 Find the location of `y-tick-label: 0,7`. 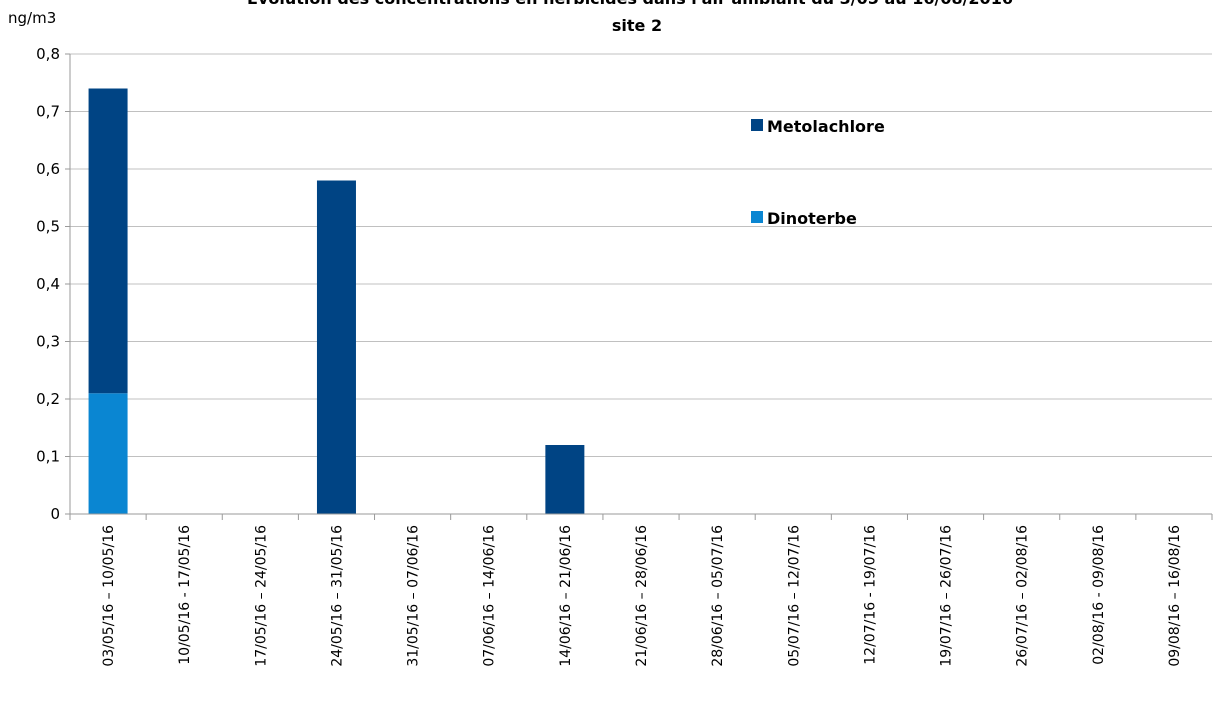

y-tick-label: 0,7 is located at coordinates (48, 112).